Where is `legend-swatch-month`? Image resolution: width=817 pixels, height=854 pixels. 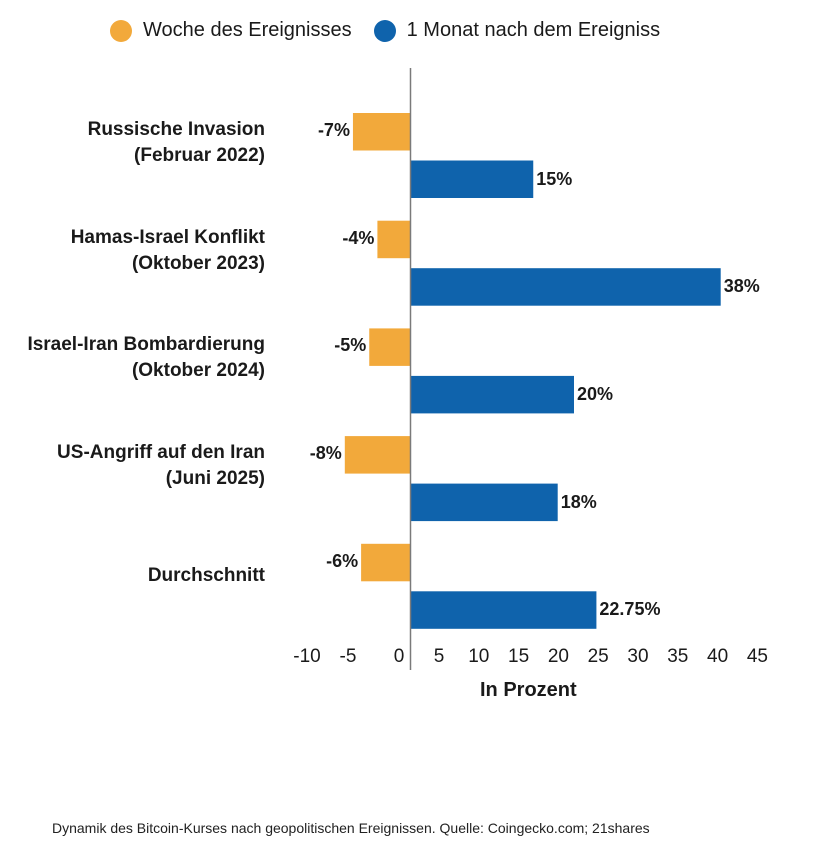
legend-swatch-month is located at coordinates (384, 30).